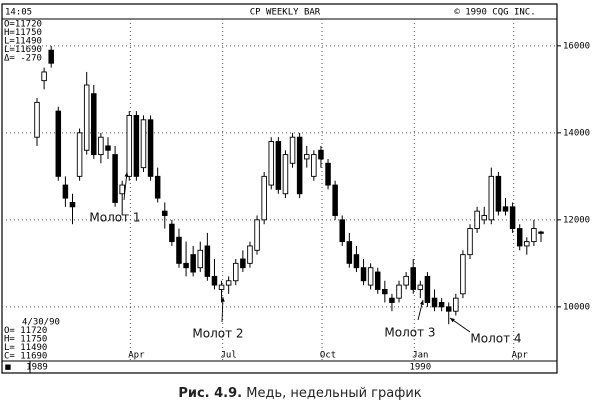 Image resolution: width=600 pixels, height=404 pixels. What do you see at coordinates (41, 323) in the screenshot?
I see `info-line: 4/30/90` at bounding box center [41, 323].